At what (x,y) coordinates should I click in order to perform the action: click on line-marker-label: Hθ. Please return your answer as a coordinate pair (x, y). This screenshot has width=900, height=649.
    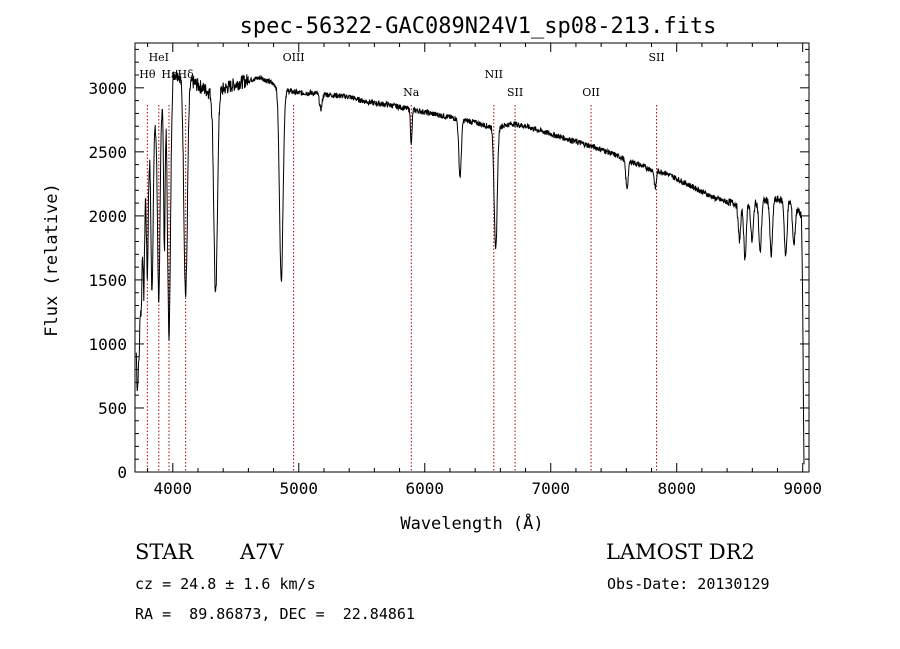
    Looking at the image, I should click on (147, 74).